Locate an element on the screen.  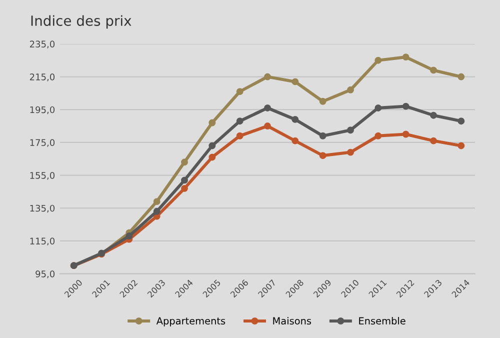
y-tick-label: 215,0 is located at coordinates (42, 78).